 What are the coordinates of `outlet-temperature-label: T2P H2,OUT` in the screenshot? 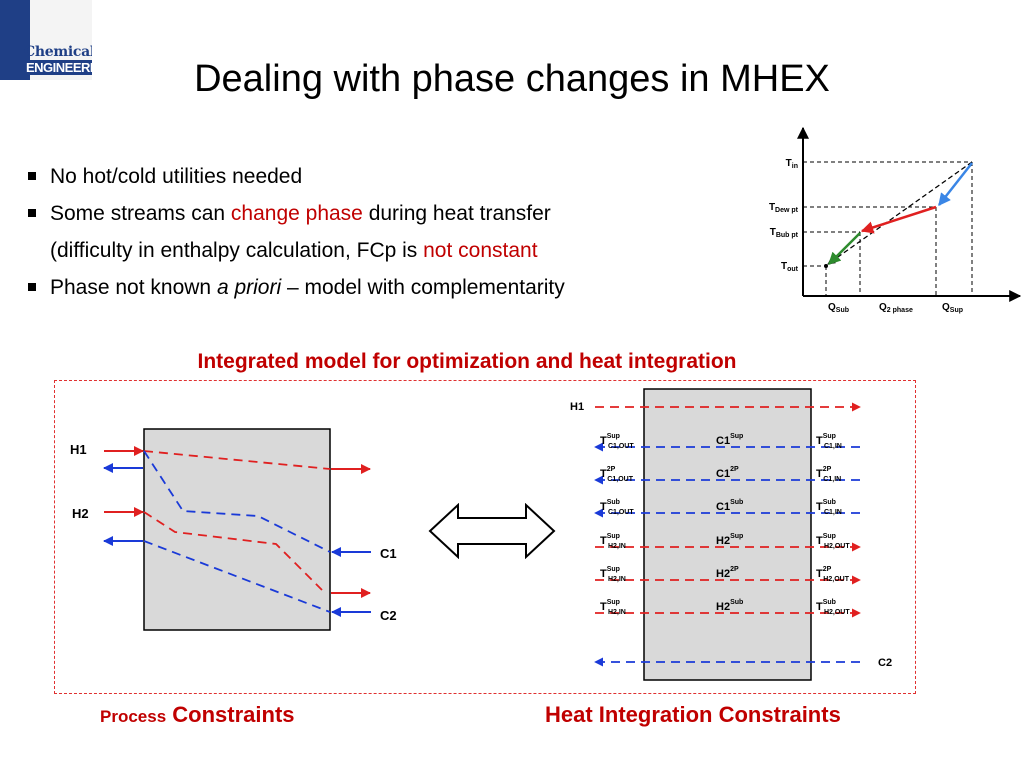 It's located at (833, 574).